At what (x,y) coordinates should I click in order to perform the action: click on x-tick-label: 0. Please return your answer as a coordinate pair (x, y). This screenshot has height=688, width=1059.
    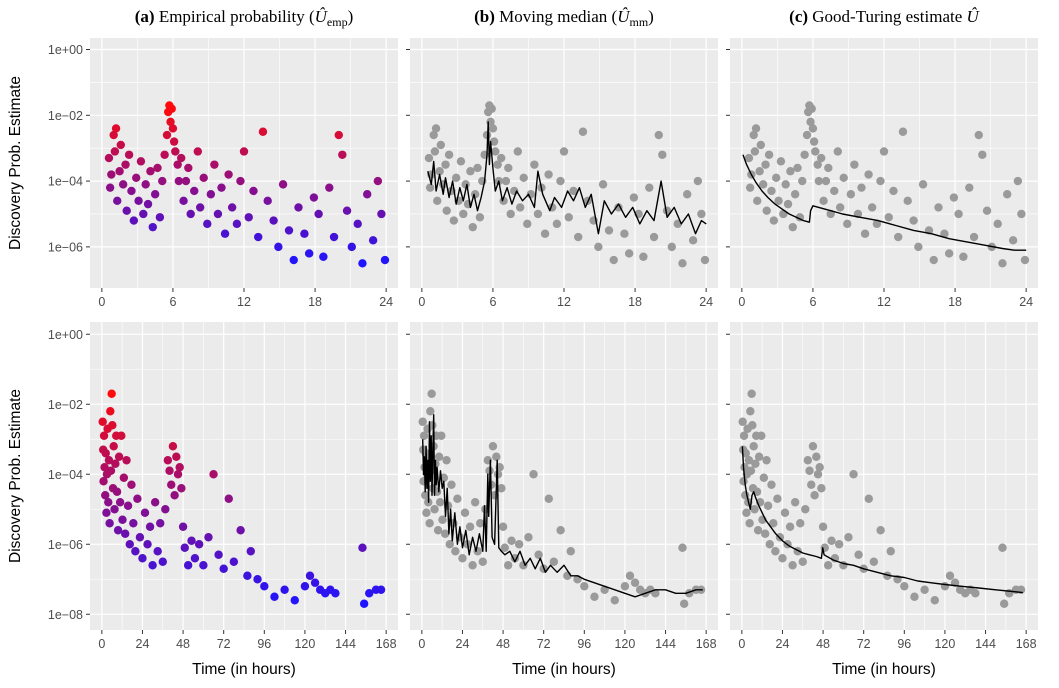
    Looking at the image, I should click on (101, 644).